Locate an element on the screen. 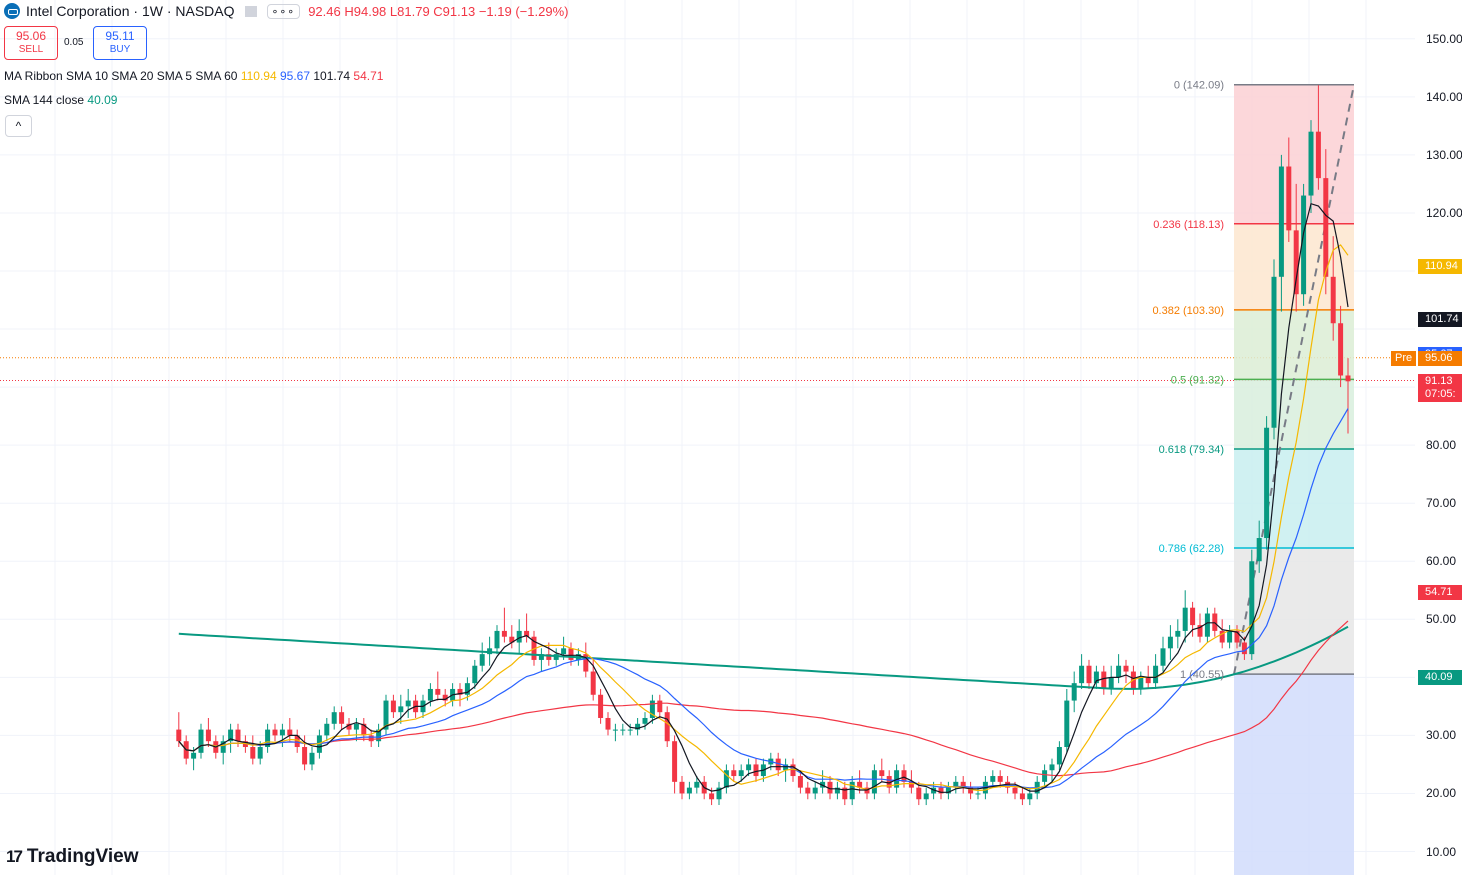 The width and height of the screenshot is (1462, 875). ohlc-open: 92.46 is located at coordinates (324, 11).